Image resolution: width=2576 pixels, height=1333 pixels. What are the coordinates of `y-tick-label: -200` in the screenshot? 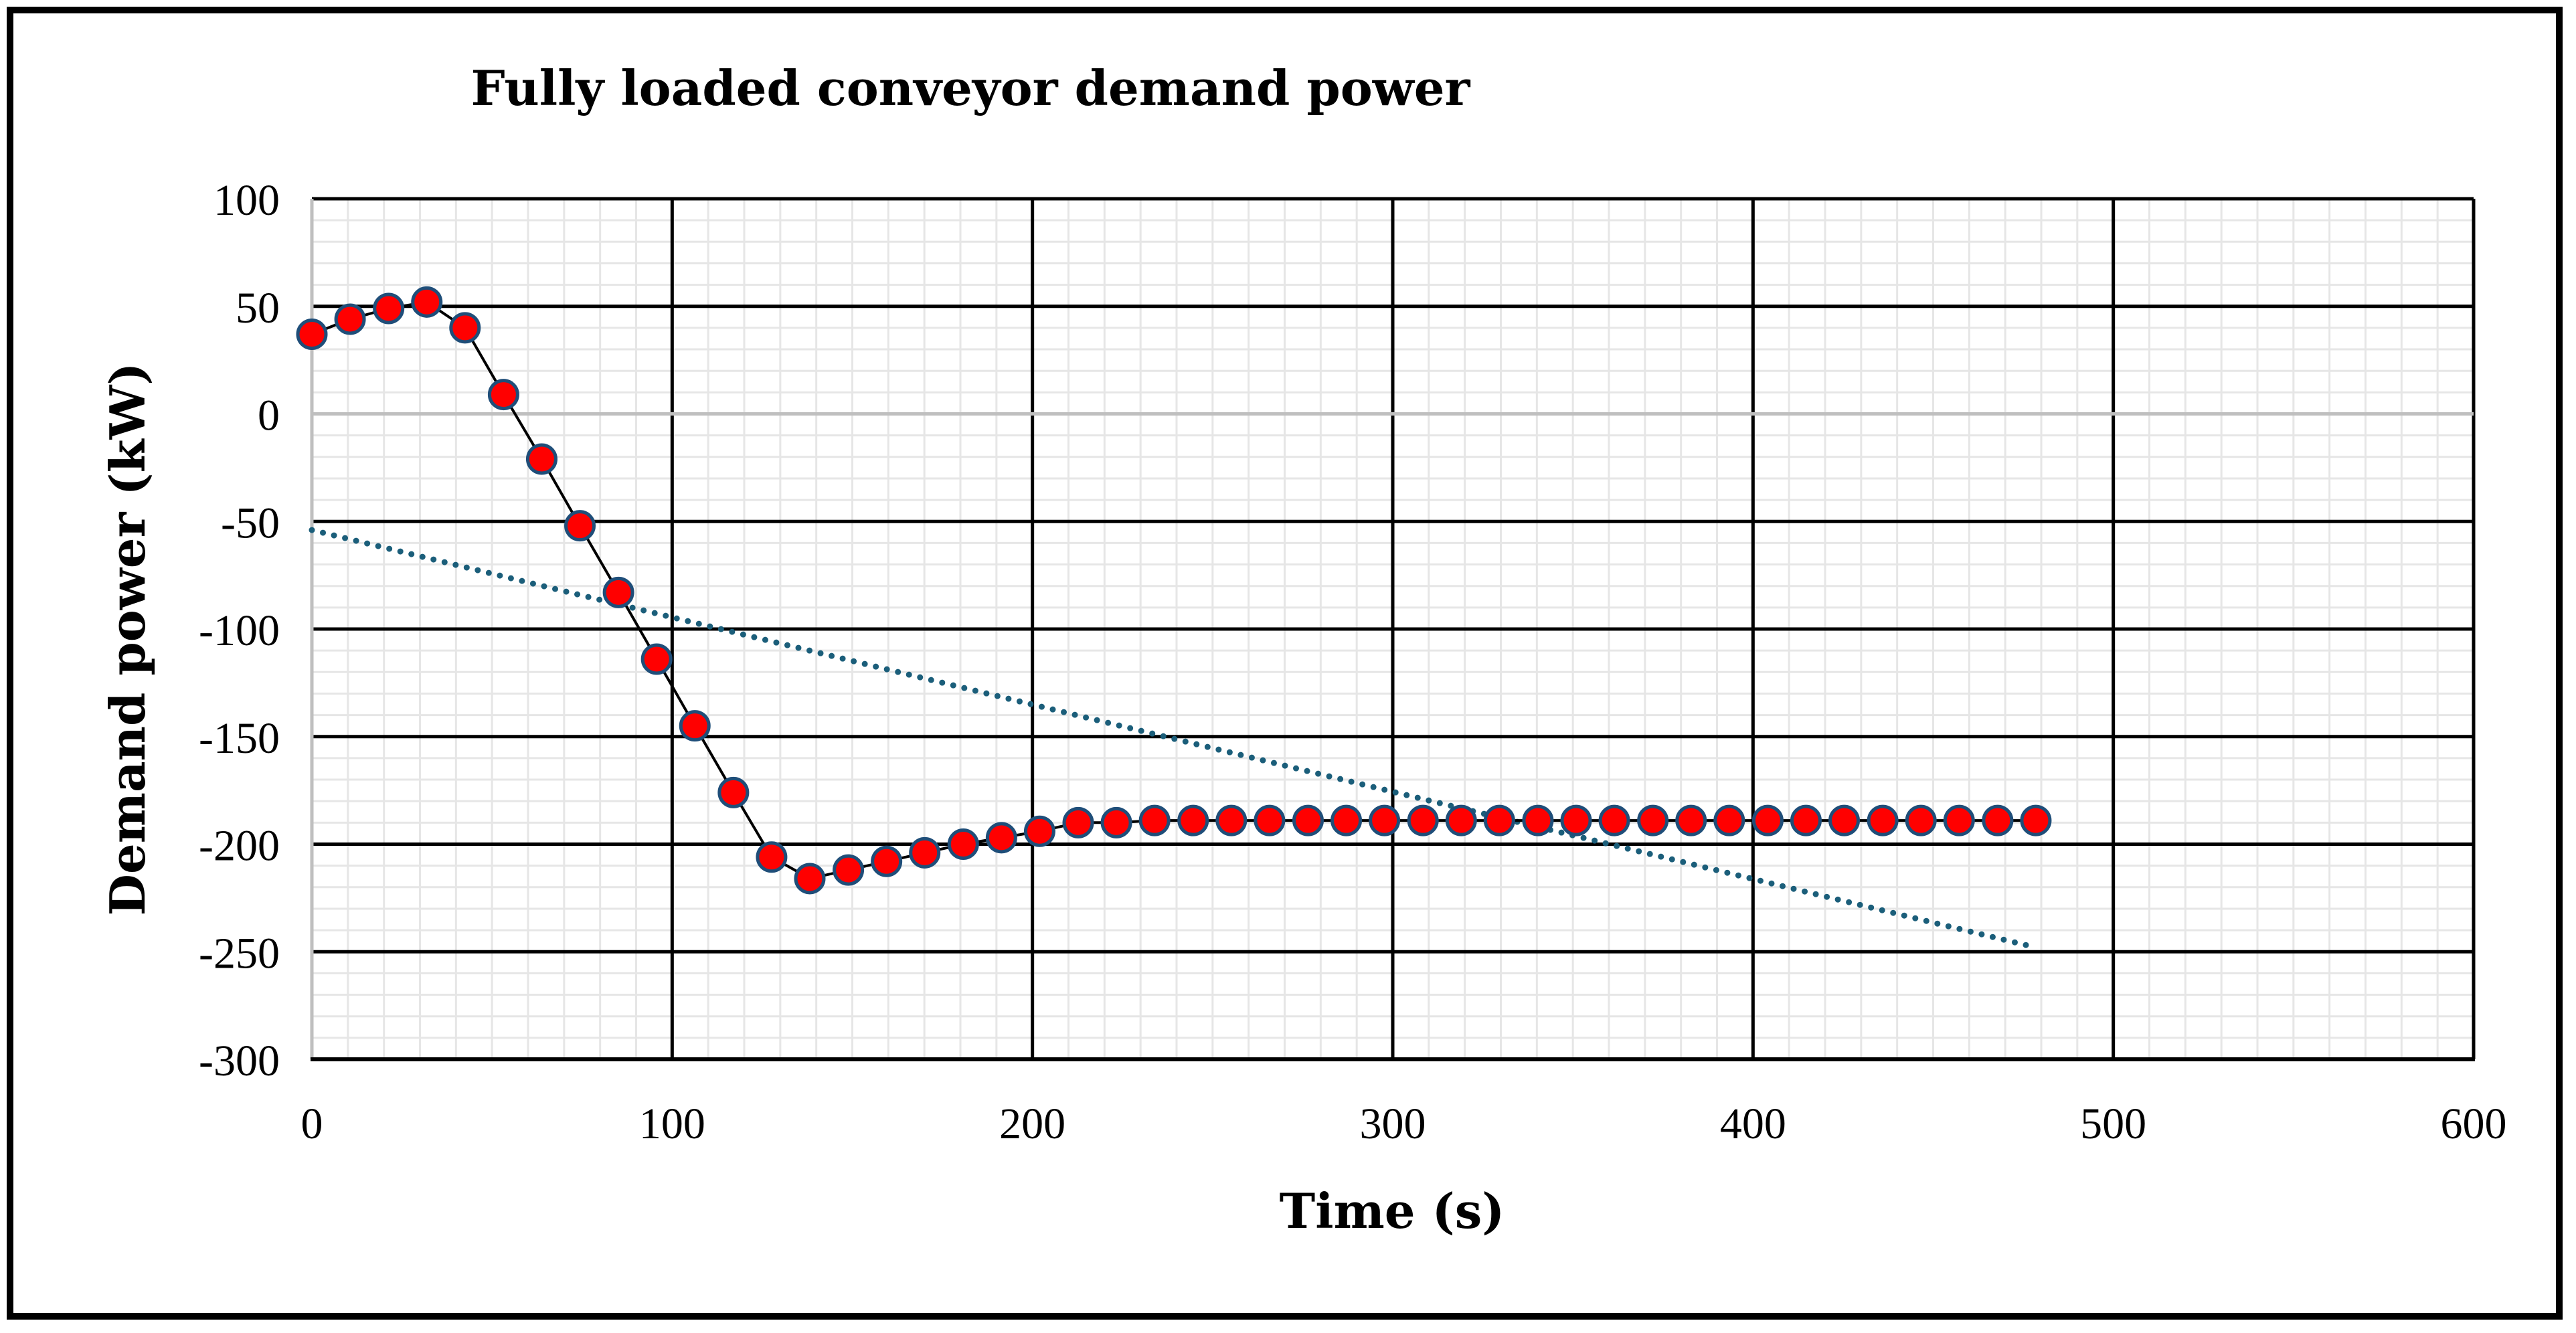 It's located at (239, 846).